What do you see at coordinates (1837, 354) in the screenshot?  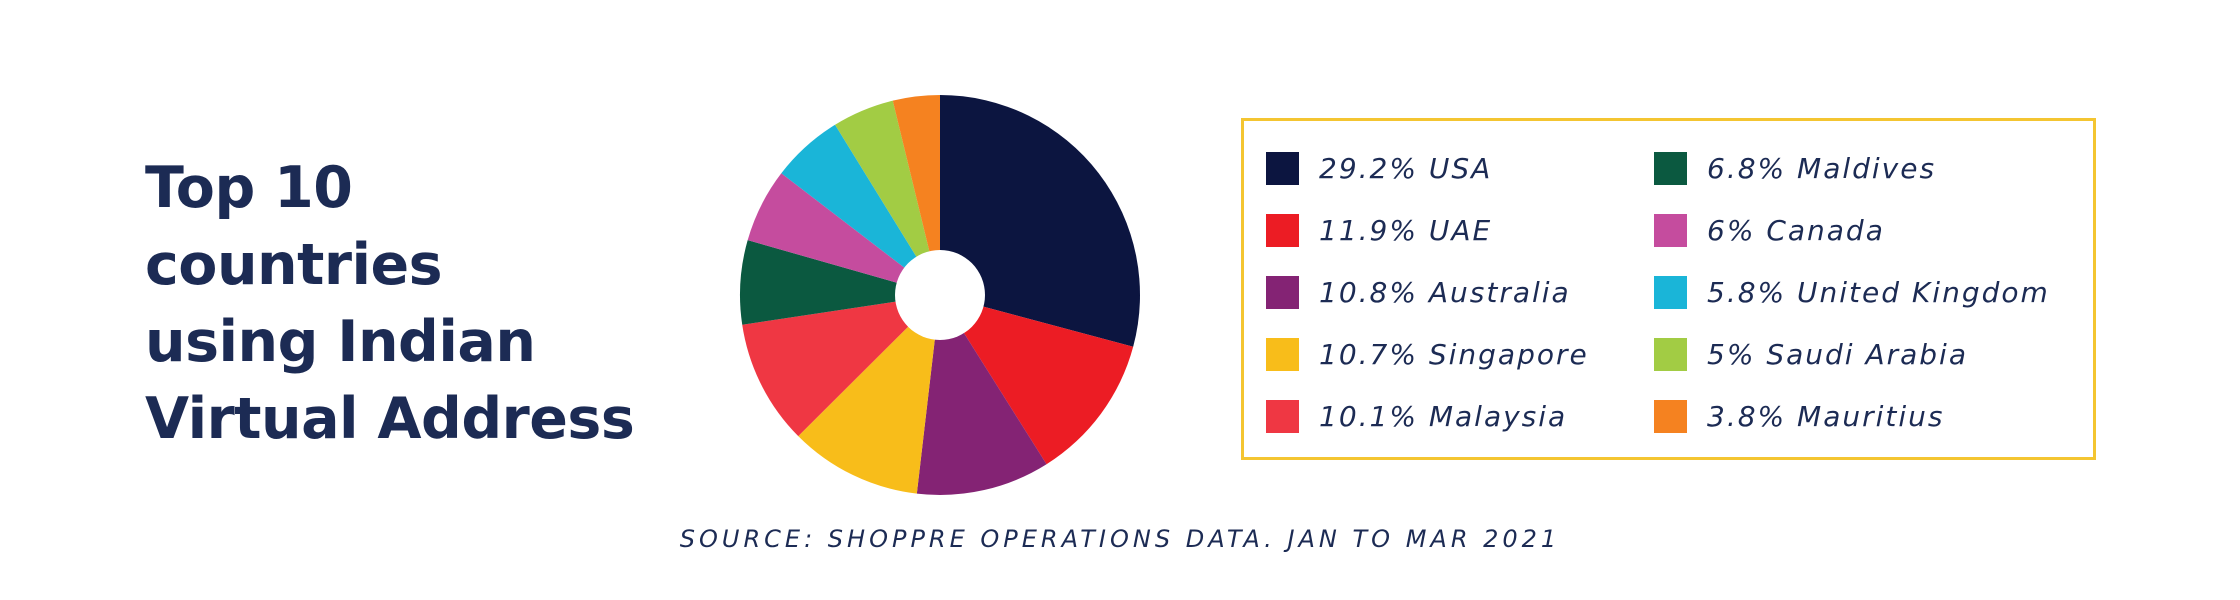 I see `legend-label: 5% Saudi Arabia` at bounding box center [1837, 354].